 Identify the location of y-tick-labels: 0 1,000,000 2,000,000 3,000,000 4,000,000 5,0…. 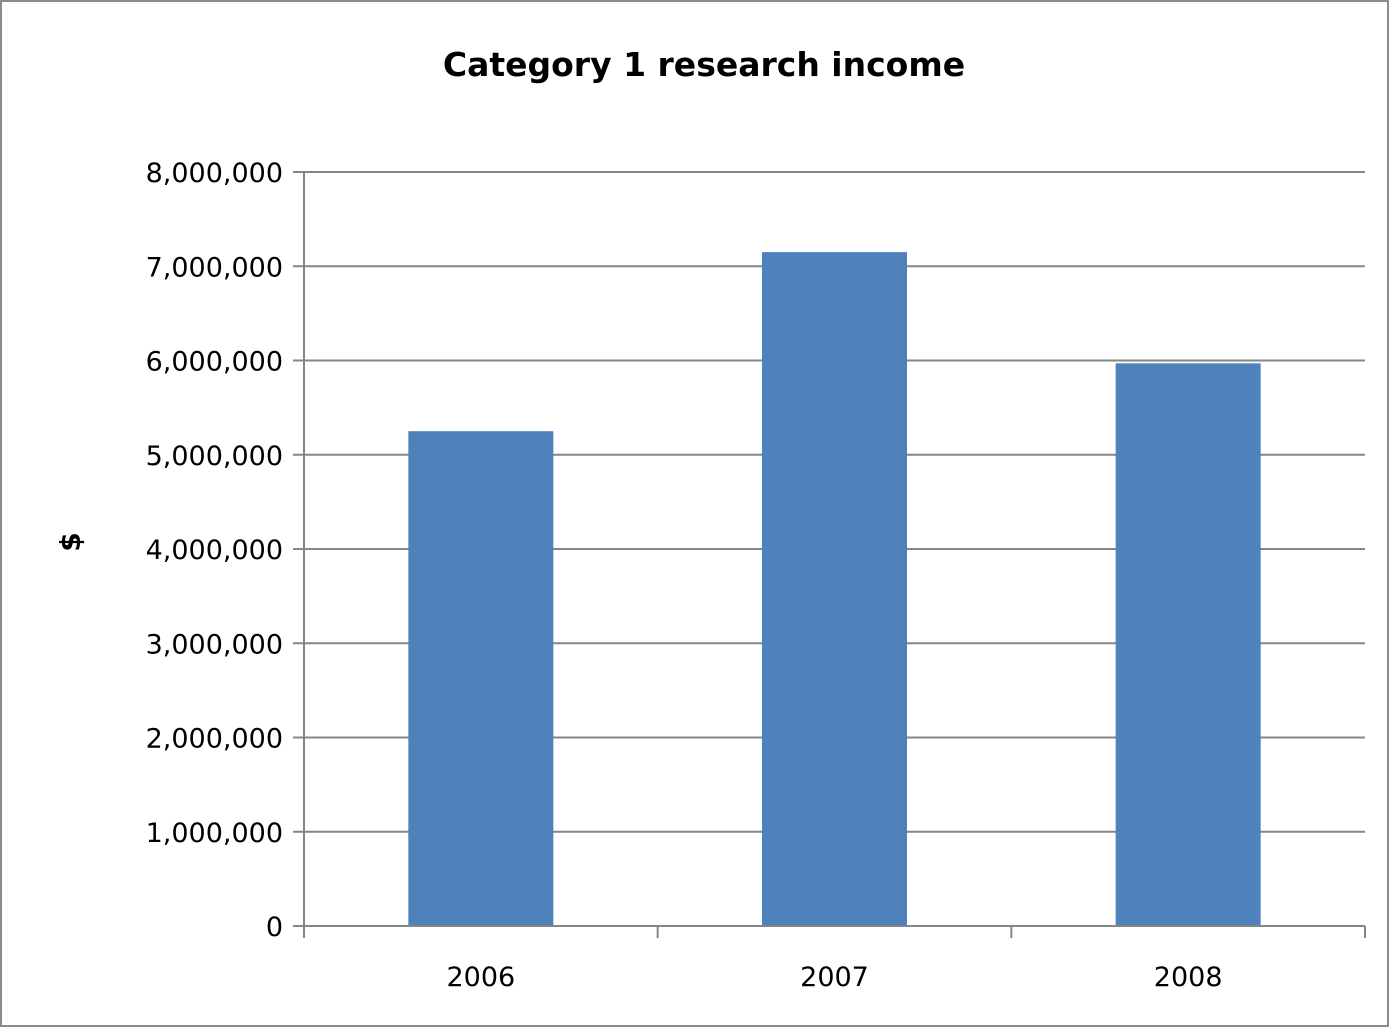
(214, 550).